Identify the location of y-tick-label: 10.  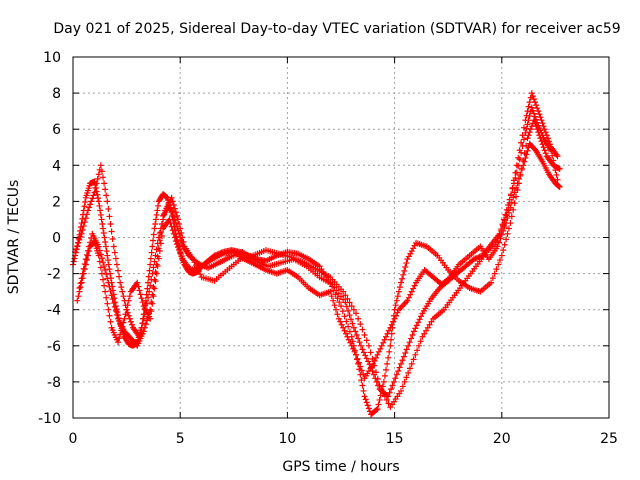
(52, 58).